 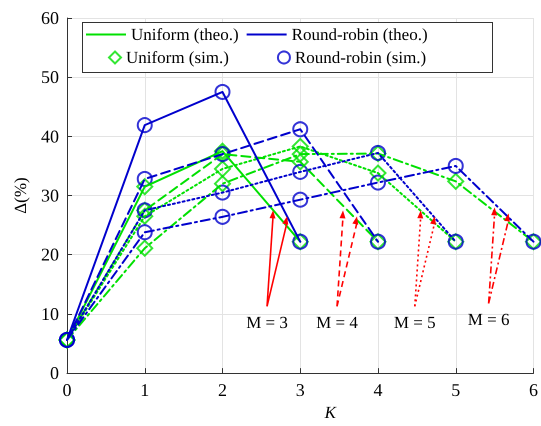 I want to click on y-tick-label: 40, so click(x=50, y=136).